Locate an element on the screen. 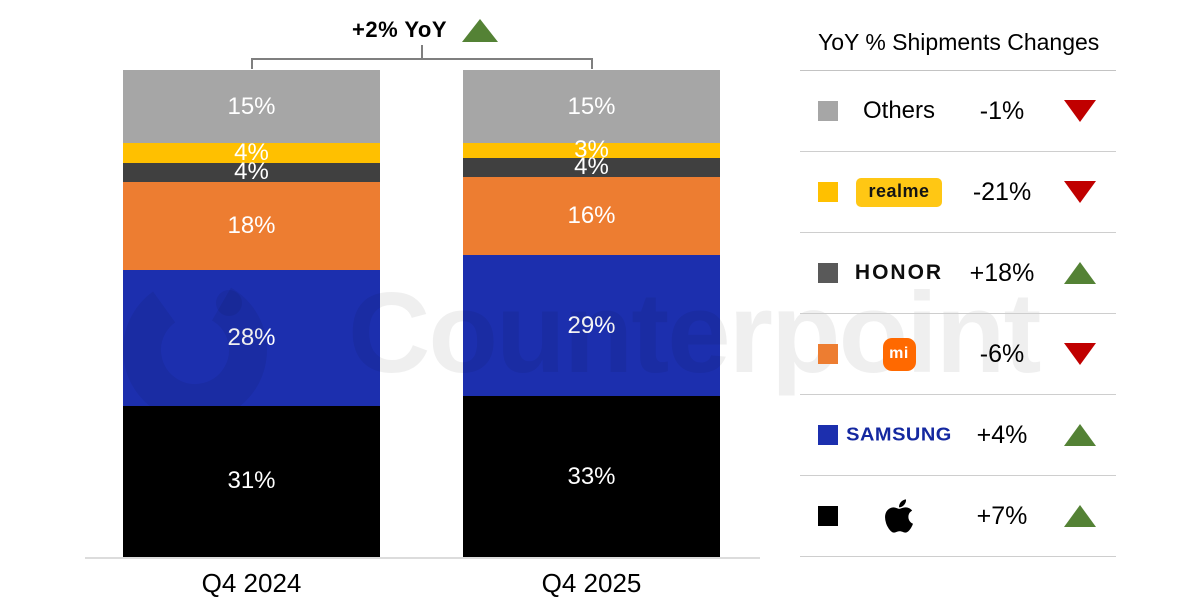  others-label: Others is located at coordinates (899, 110).